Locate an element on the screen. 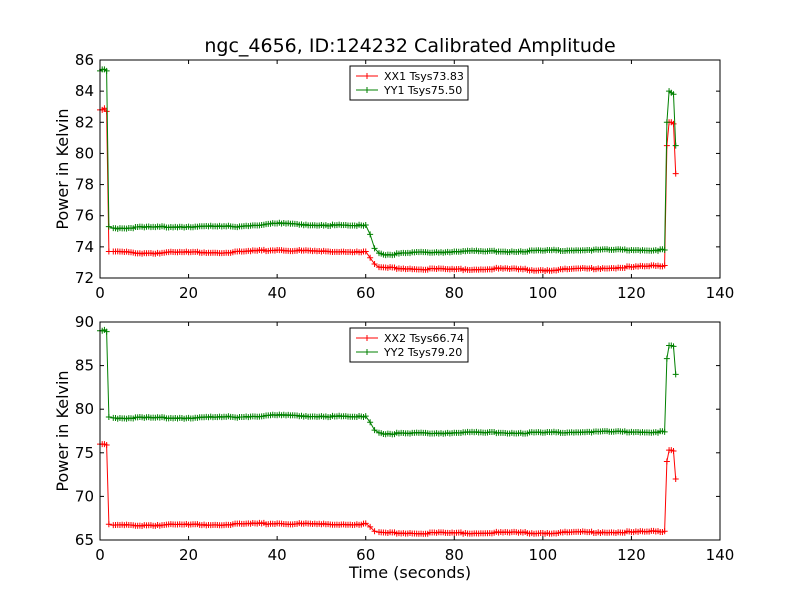 The image size is (800, 600). y-tick-label: 85 is located at coordinates (84, 366).